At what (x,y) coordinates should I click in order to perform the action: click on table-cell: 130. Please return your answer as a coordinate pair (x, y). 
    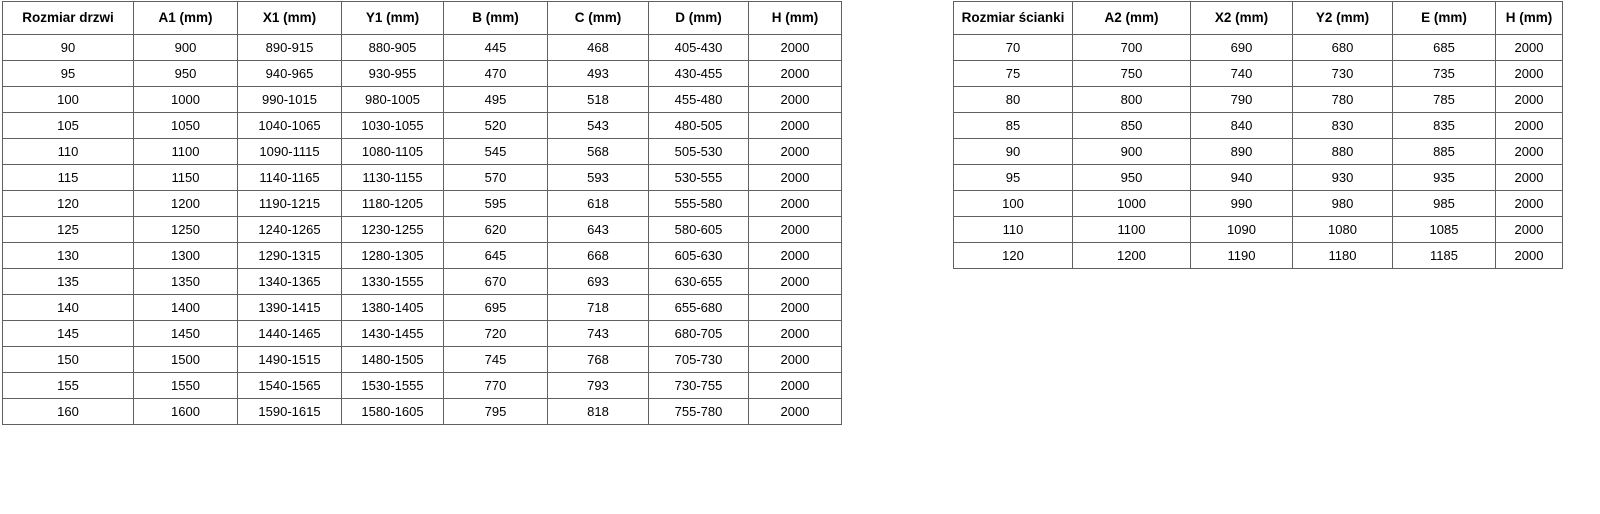
    Looking at the image, I should click on (68, 255).